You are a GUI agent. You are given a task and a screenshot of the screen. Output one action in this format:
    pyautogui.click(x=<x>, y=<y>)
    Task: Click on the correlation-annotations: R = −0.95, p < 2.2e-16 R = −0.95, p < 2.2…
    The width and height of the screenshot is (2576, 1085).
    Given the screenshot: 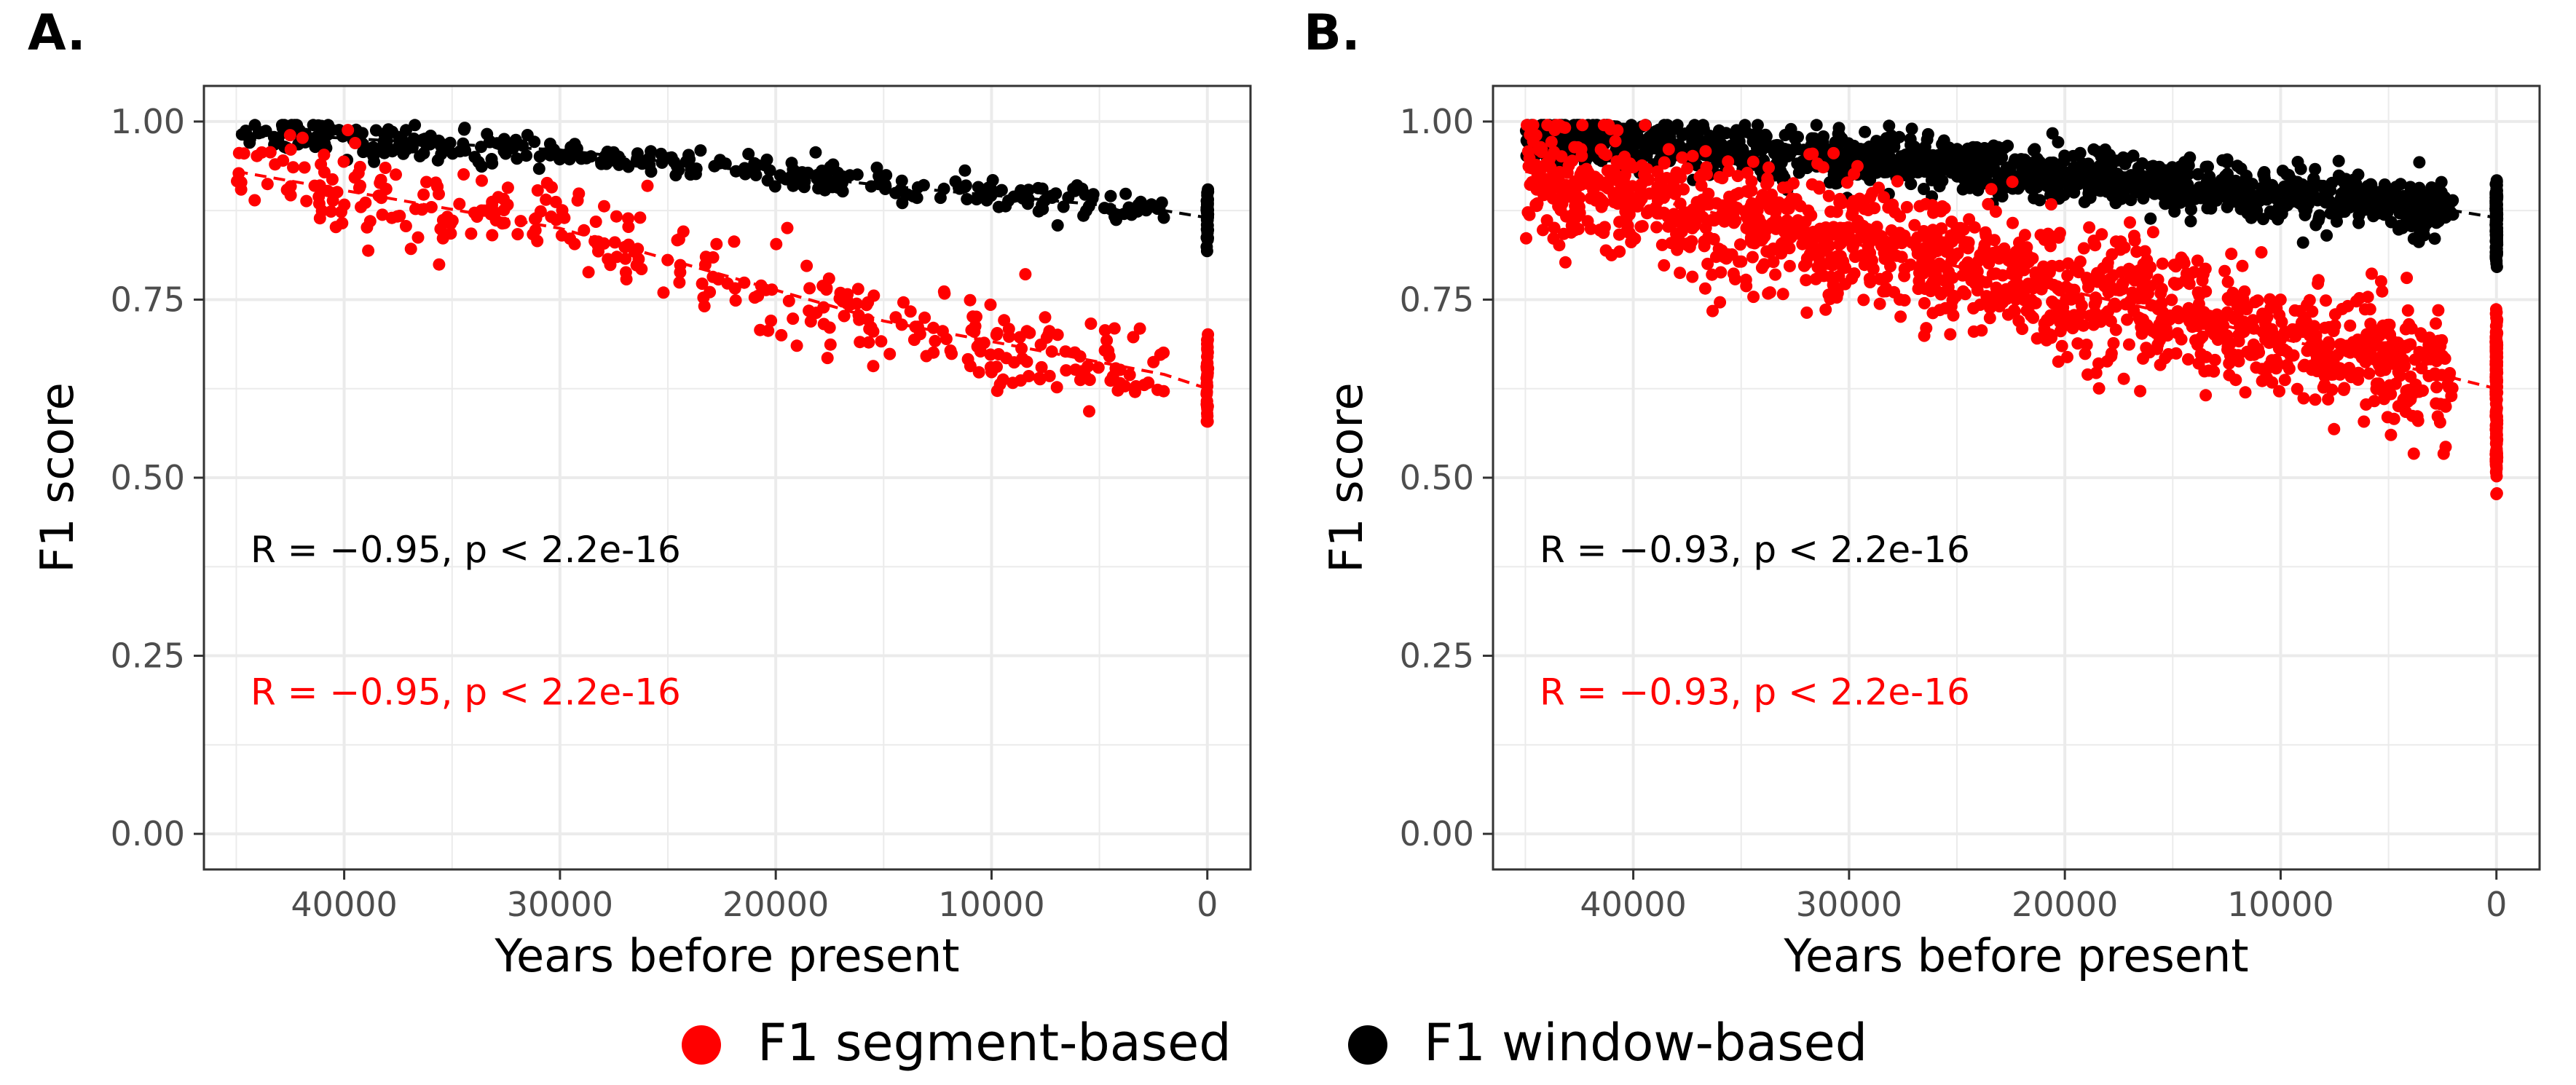 What is the action you would take?
    pyautogui.click(x=466, y=621)
    